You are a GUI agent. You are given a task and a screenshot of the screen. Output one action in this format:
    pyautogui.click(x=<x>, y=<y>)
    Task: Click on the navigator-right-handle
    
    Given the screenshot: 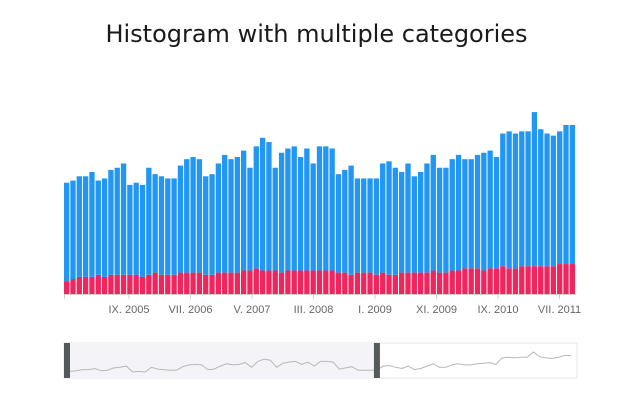 What is the action you would take?
    pyautogui.click(x=376, y=360)
    